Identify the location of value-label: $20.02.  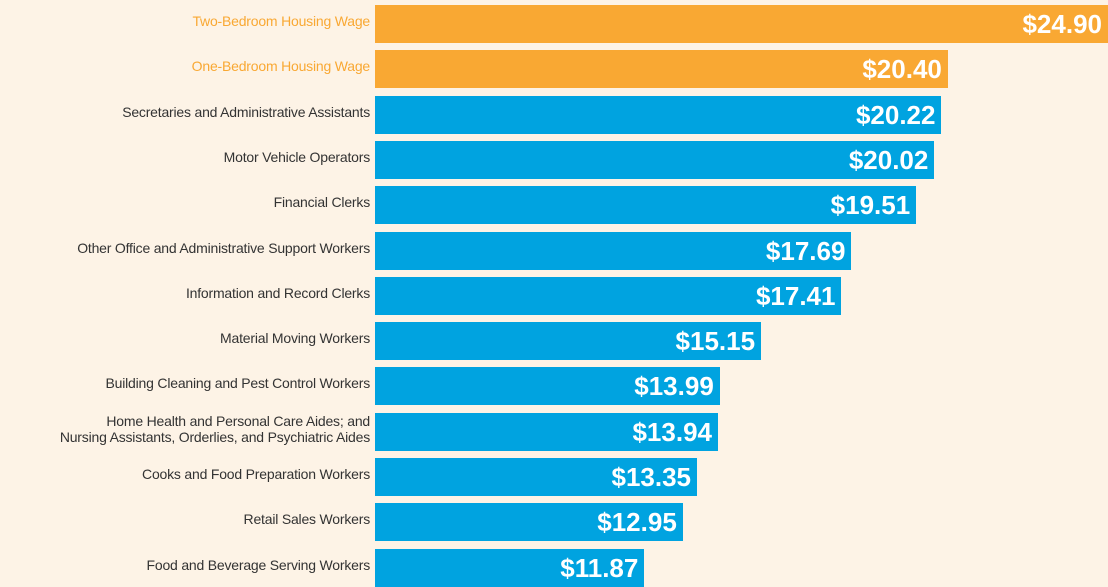
(888, 159).